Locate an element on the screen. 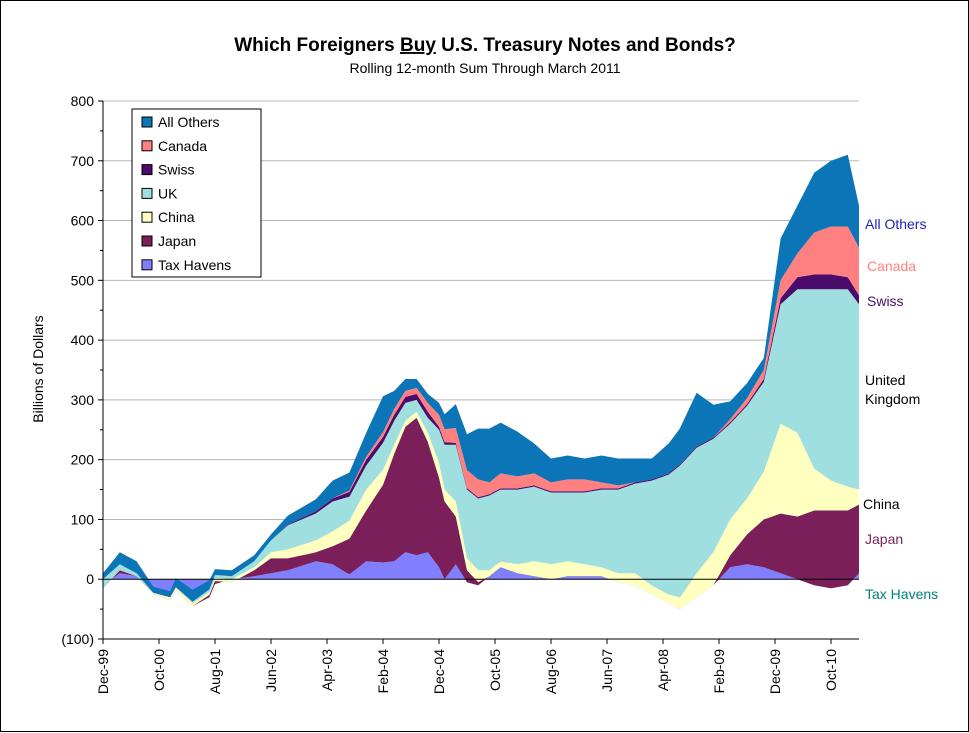 The height and width of the screenshot is (733, 969). y-tick-label-8: 700 is located at coordinates (83, 161).